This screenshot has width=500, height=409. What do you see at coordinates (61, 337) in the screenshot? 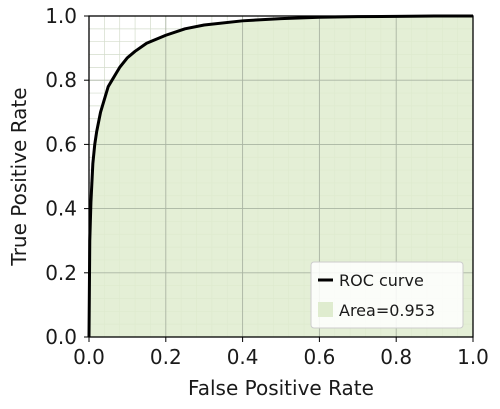
I see `y-tick-label: 0.0` at bounding box center [61, 337].